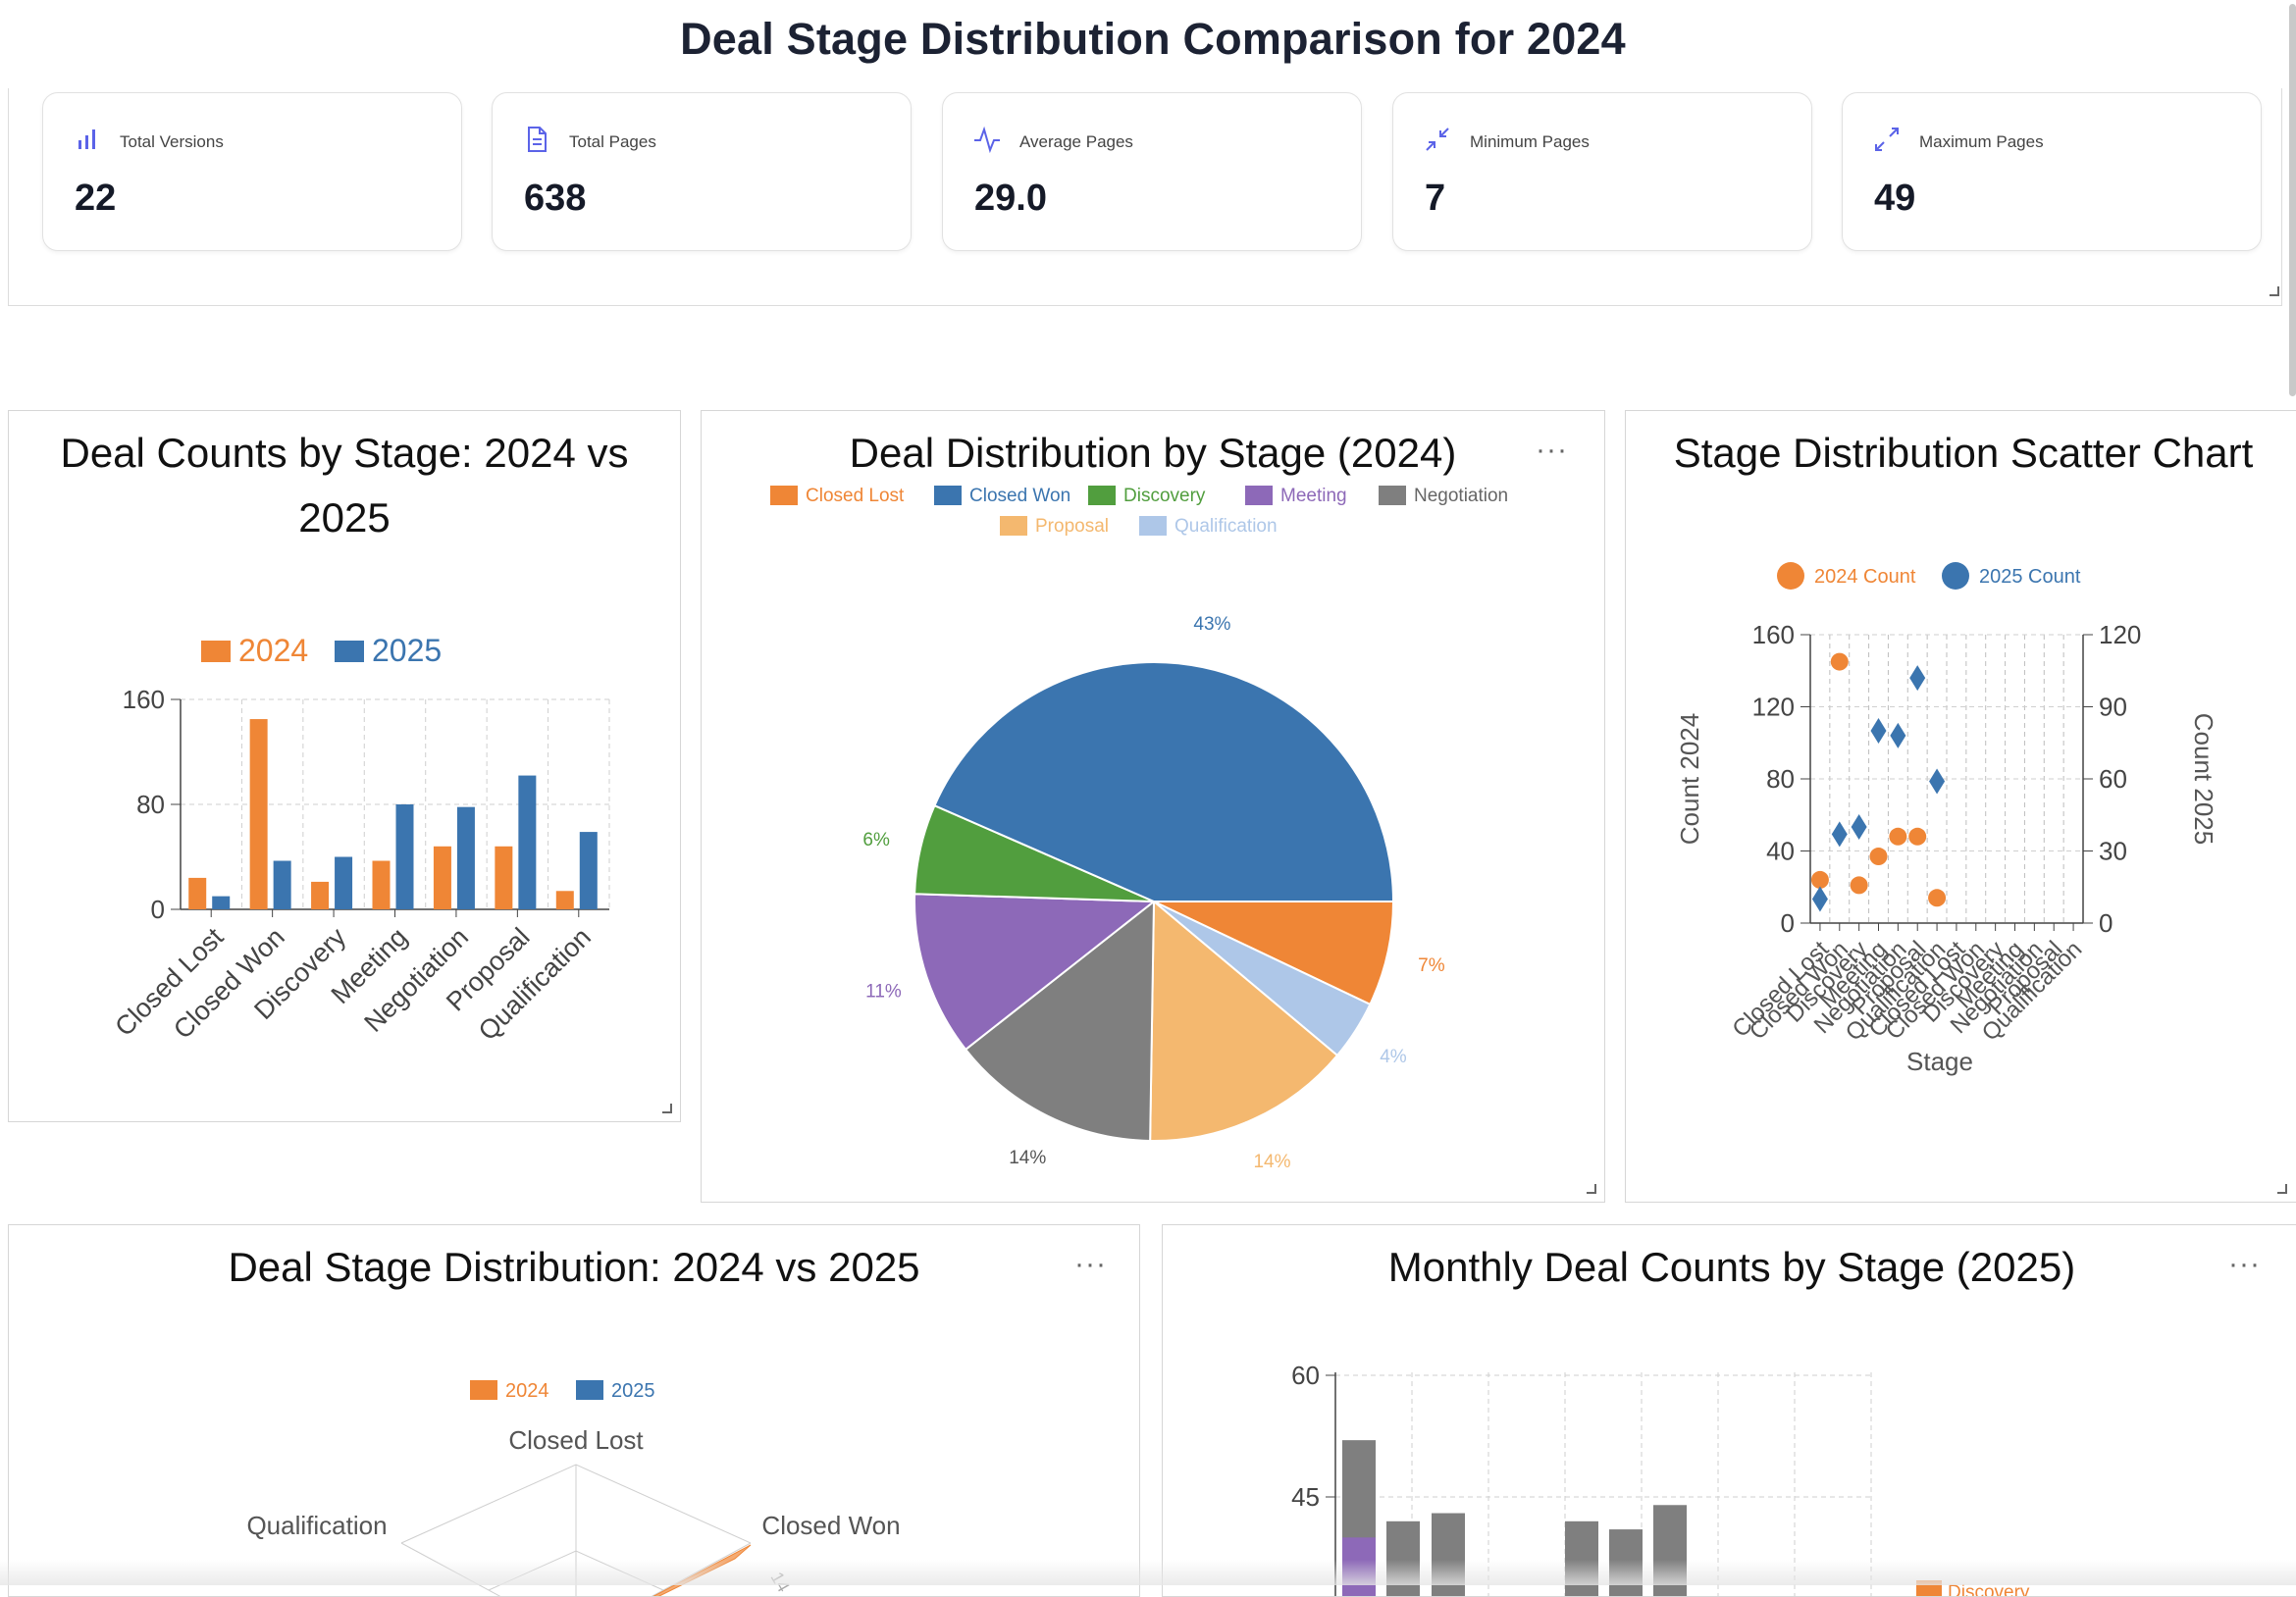 The image size is (2296, 1597). What do you see at coordinates (1313, 496) in the screenshot?
I see `legend-label: Meeting` at bounding box center [1313, 496].